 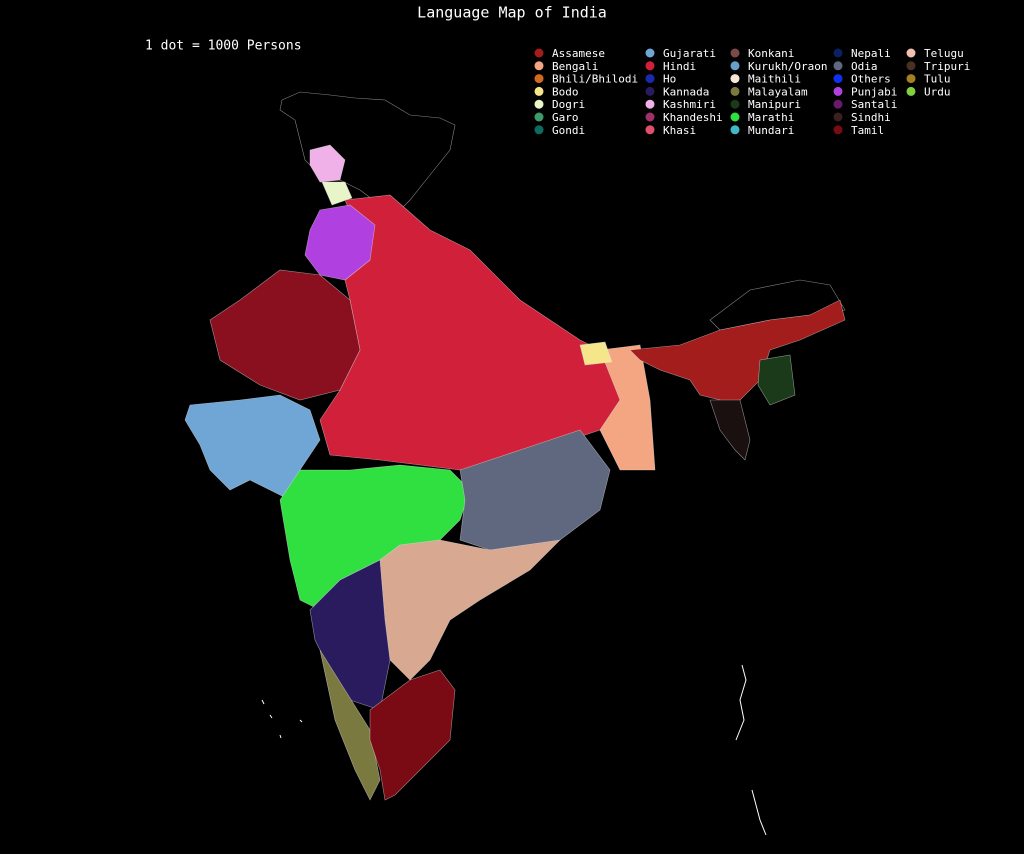 I want to click on legend-label: Manipuri, so click(x=774, y=104).